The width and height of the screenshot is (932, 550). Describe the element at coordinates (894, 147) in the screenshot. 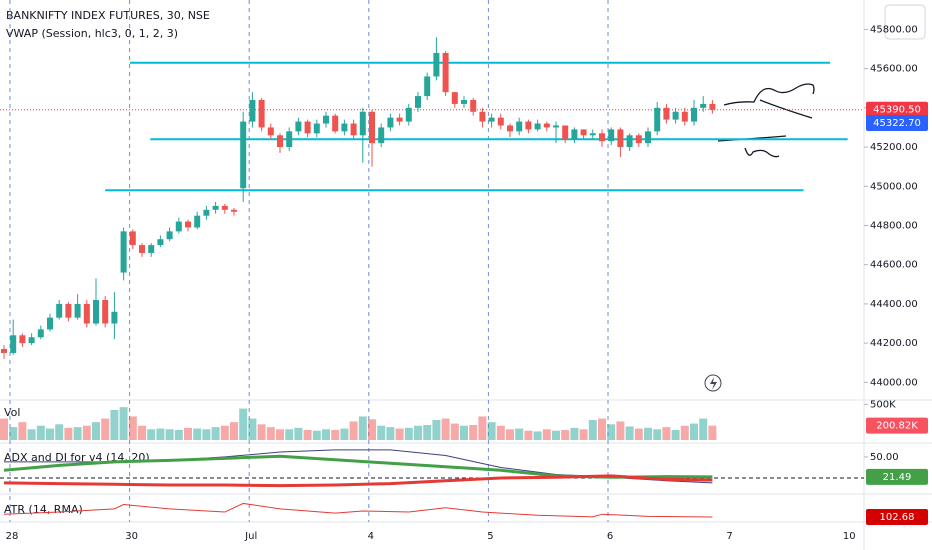

I see `y-tick-label: 45200.00` at that location.